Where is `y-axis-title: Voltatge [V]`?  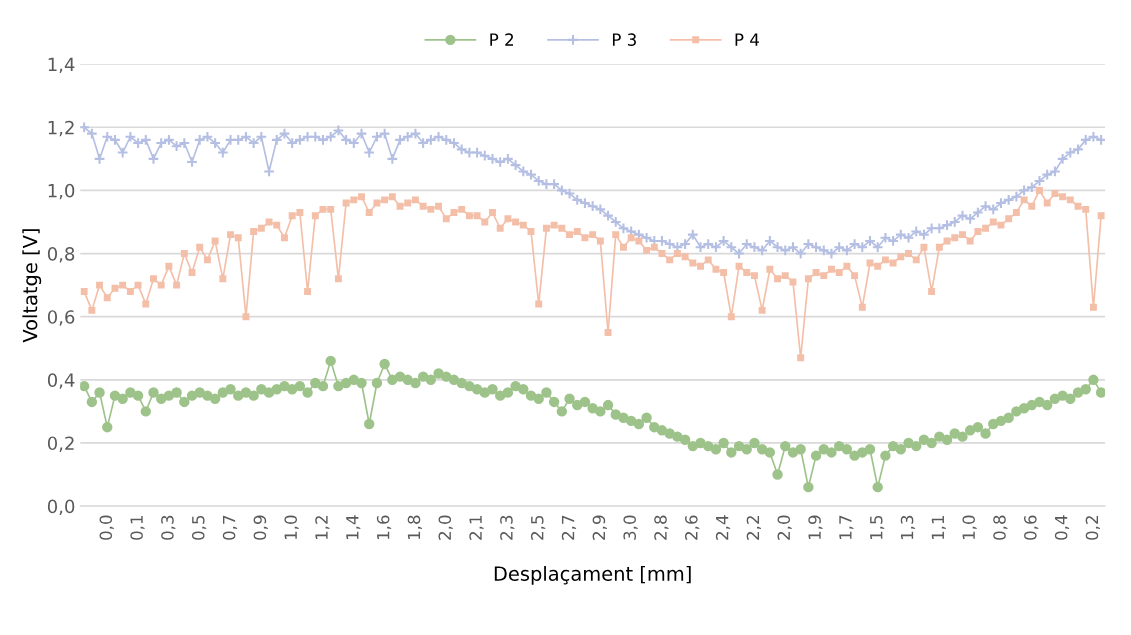 y-axis-title: Voltatge [V] is located at coordinates (32, 286).